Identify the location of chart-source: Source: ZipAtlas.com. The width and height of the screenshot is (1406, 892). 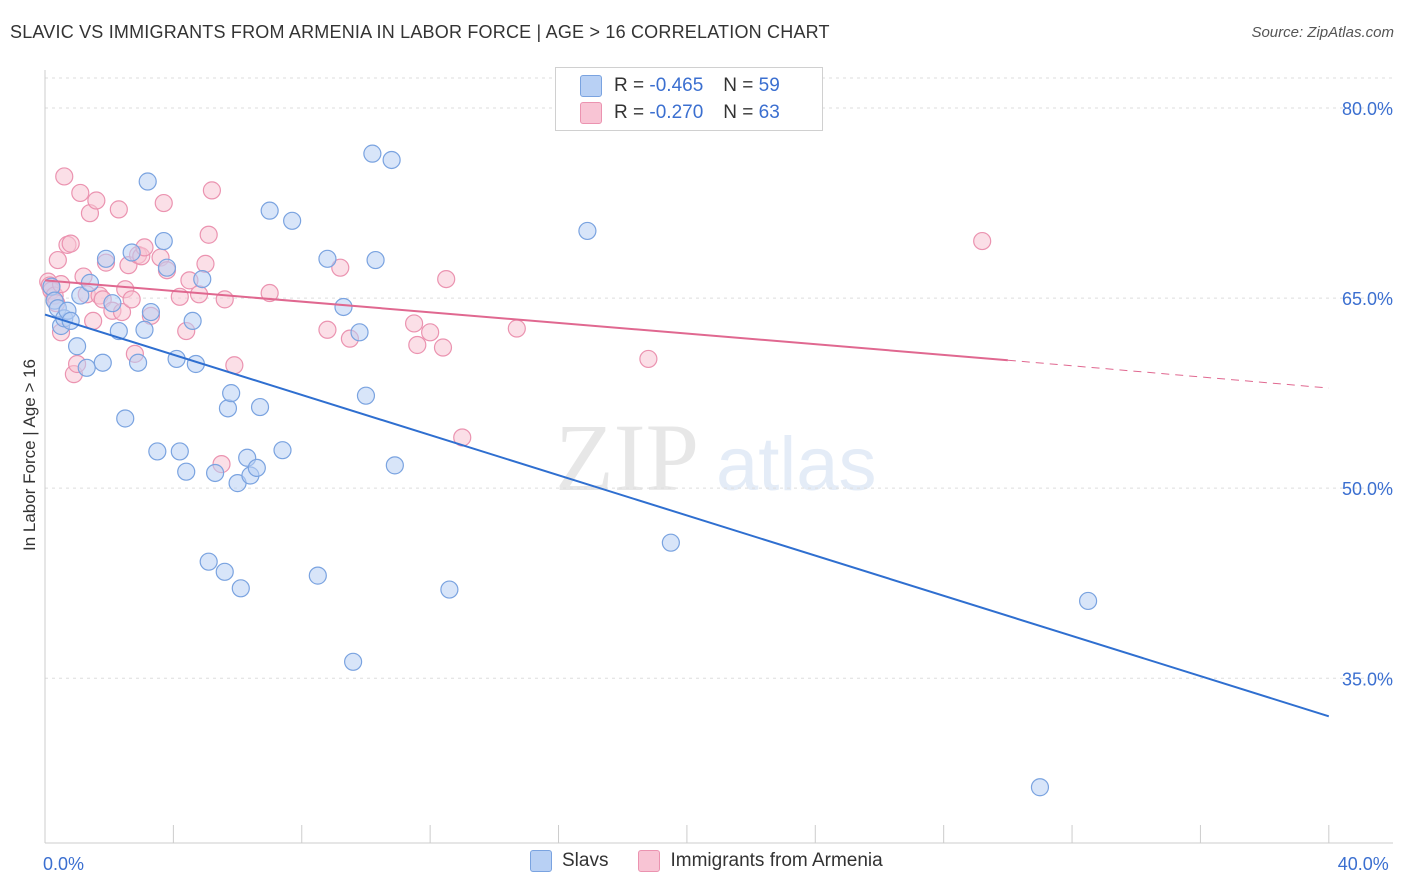
(1322, 32).